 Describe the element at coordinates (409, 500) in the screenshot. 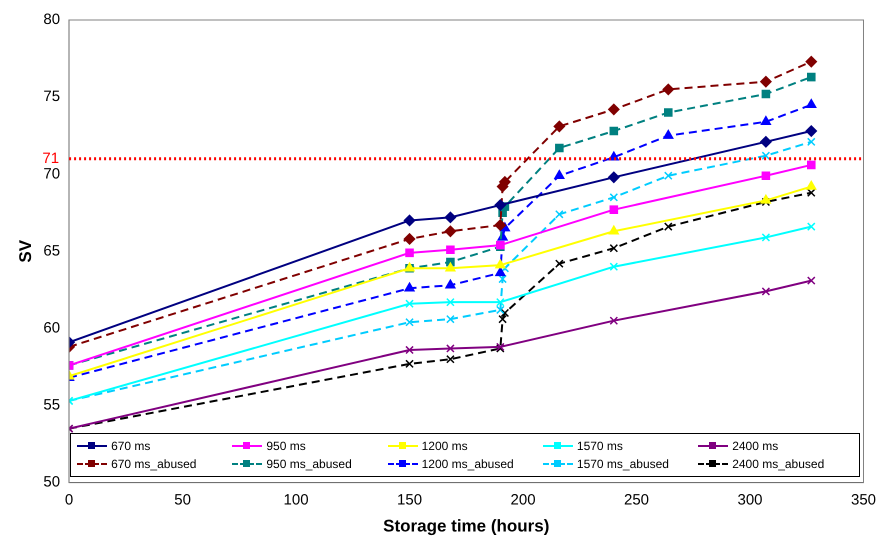

I see `x-tick-label: 150` at that location.